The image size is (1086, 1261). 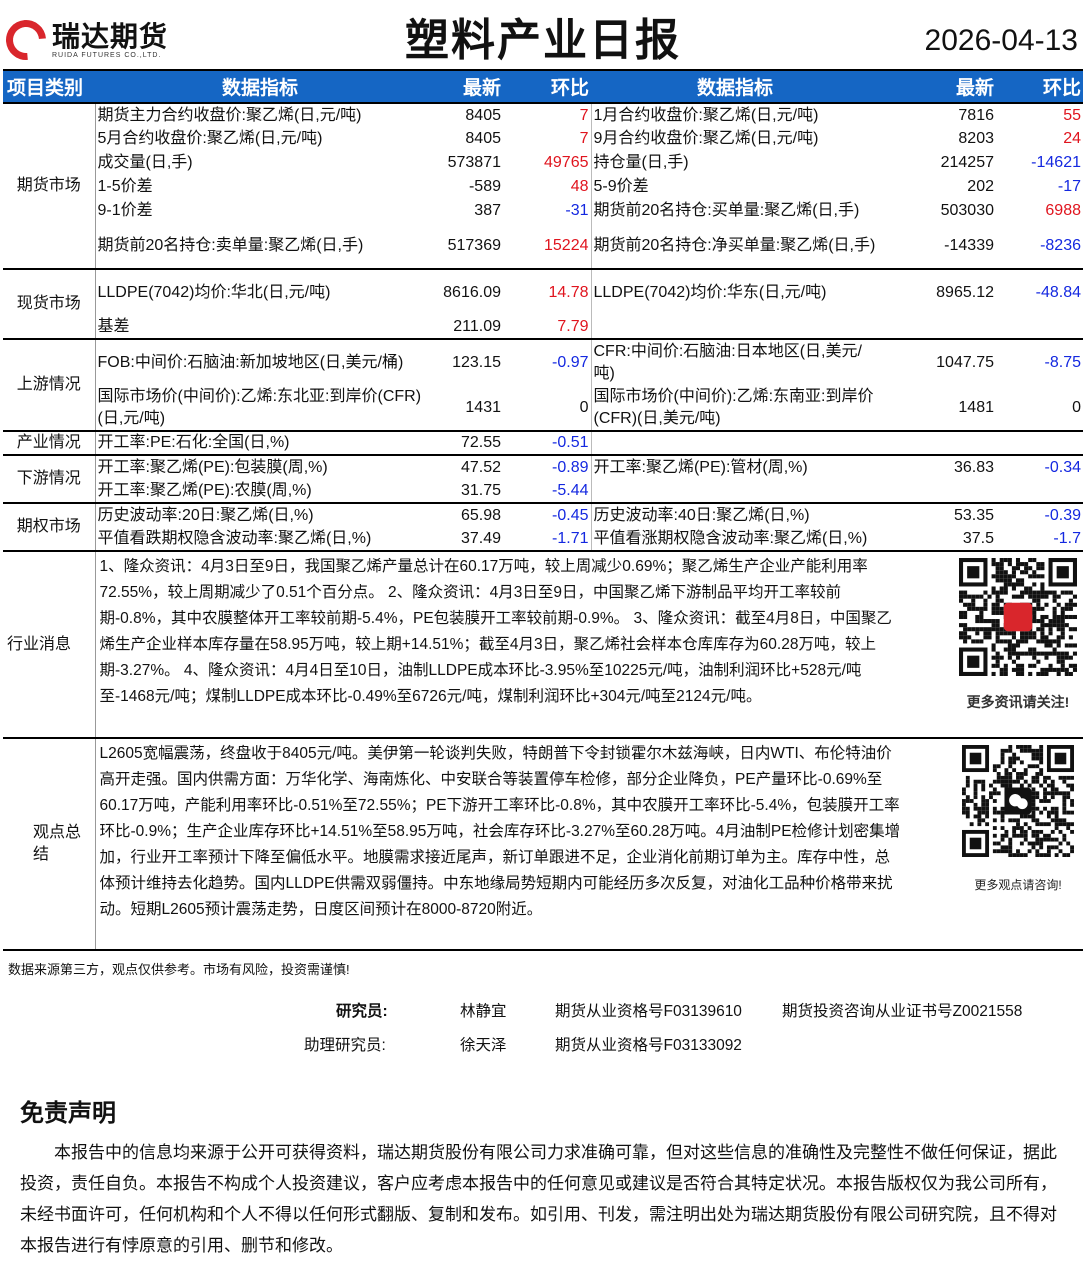 I want to click on indicator-name: 历史波动率:20日:聚乙烯(日,%), so click(x=260, y=514).